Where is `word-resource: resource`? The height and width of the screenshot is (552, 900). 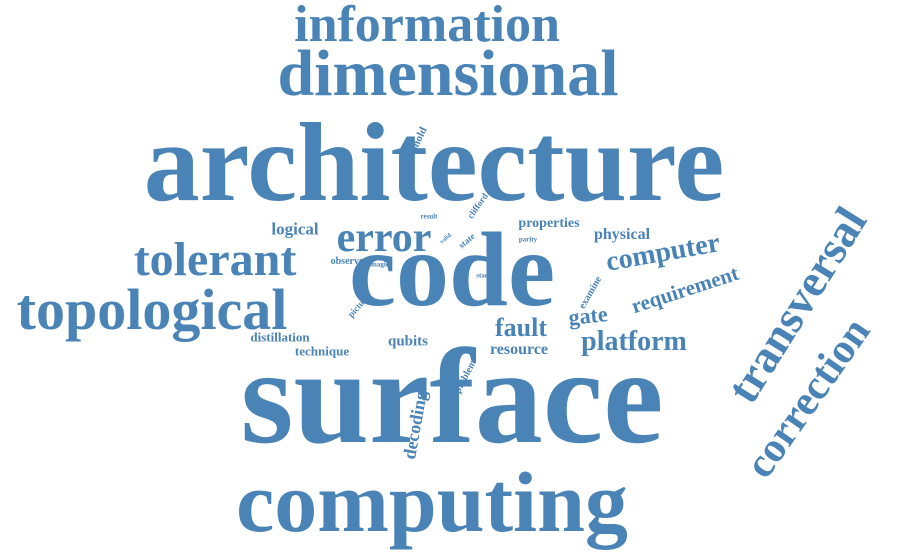 word-resource: resource is located at coordinates (519, 349).